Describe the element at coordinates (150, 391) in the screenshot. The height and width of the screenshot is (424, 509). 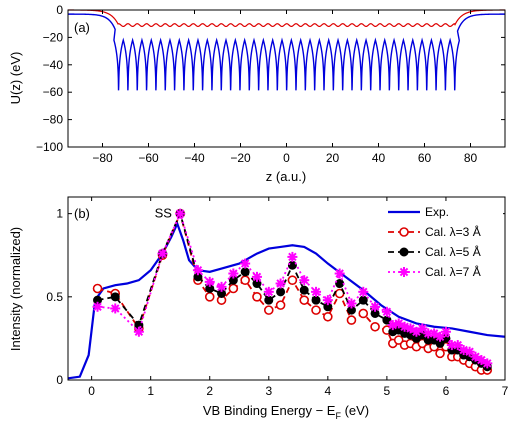
I see `panel-b-x-tick-label: 1` at that location.